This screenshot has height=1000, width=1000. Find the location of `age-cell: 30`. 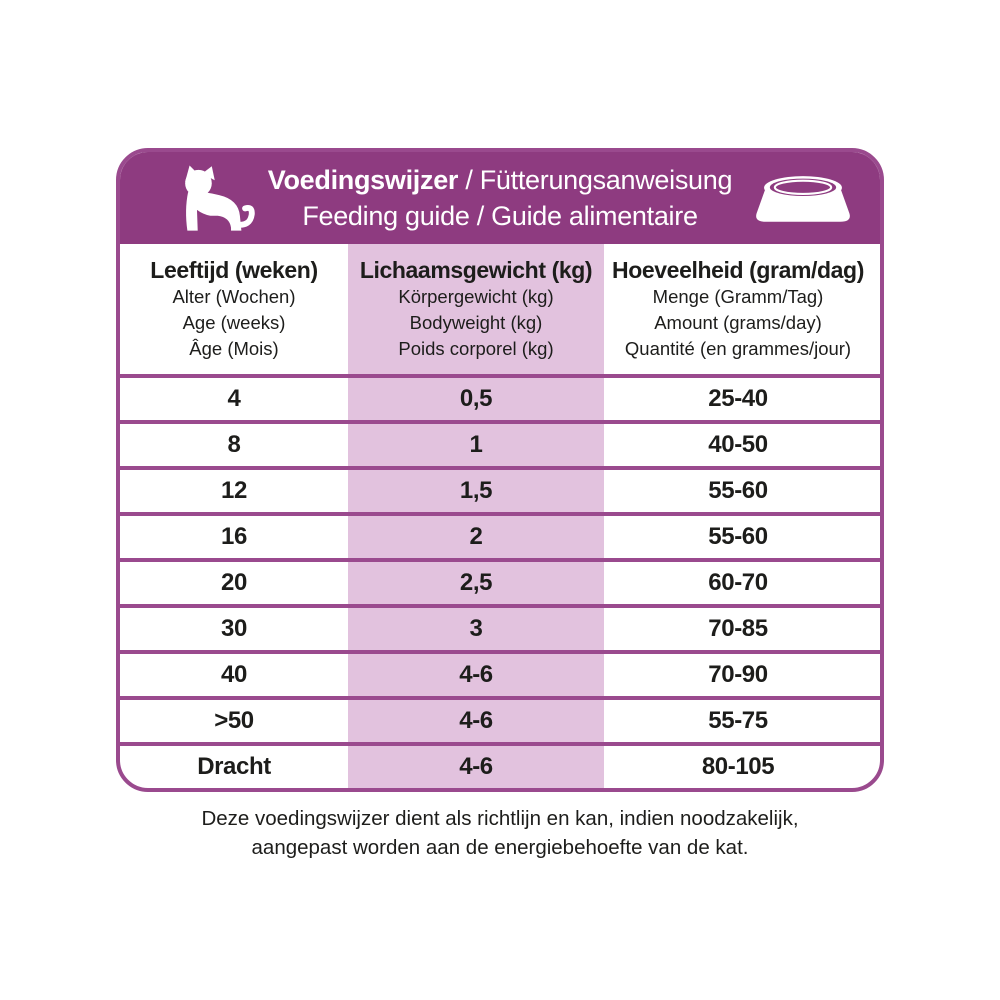

age-cell: 30 is located at coordinates (234, 628).